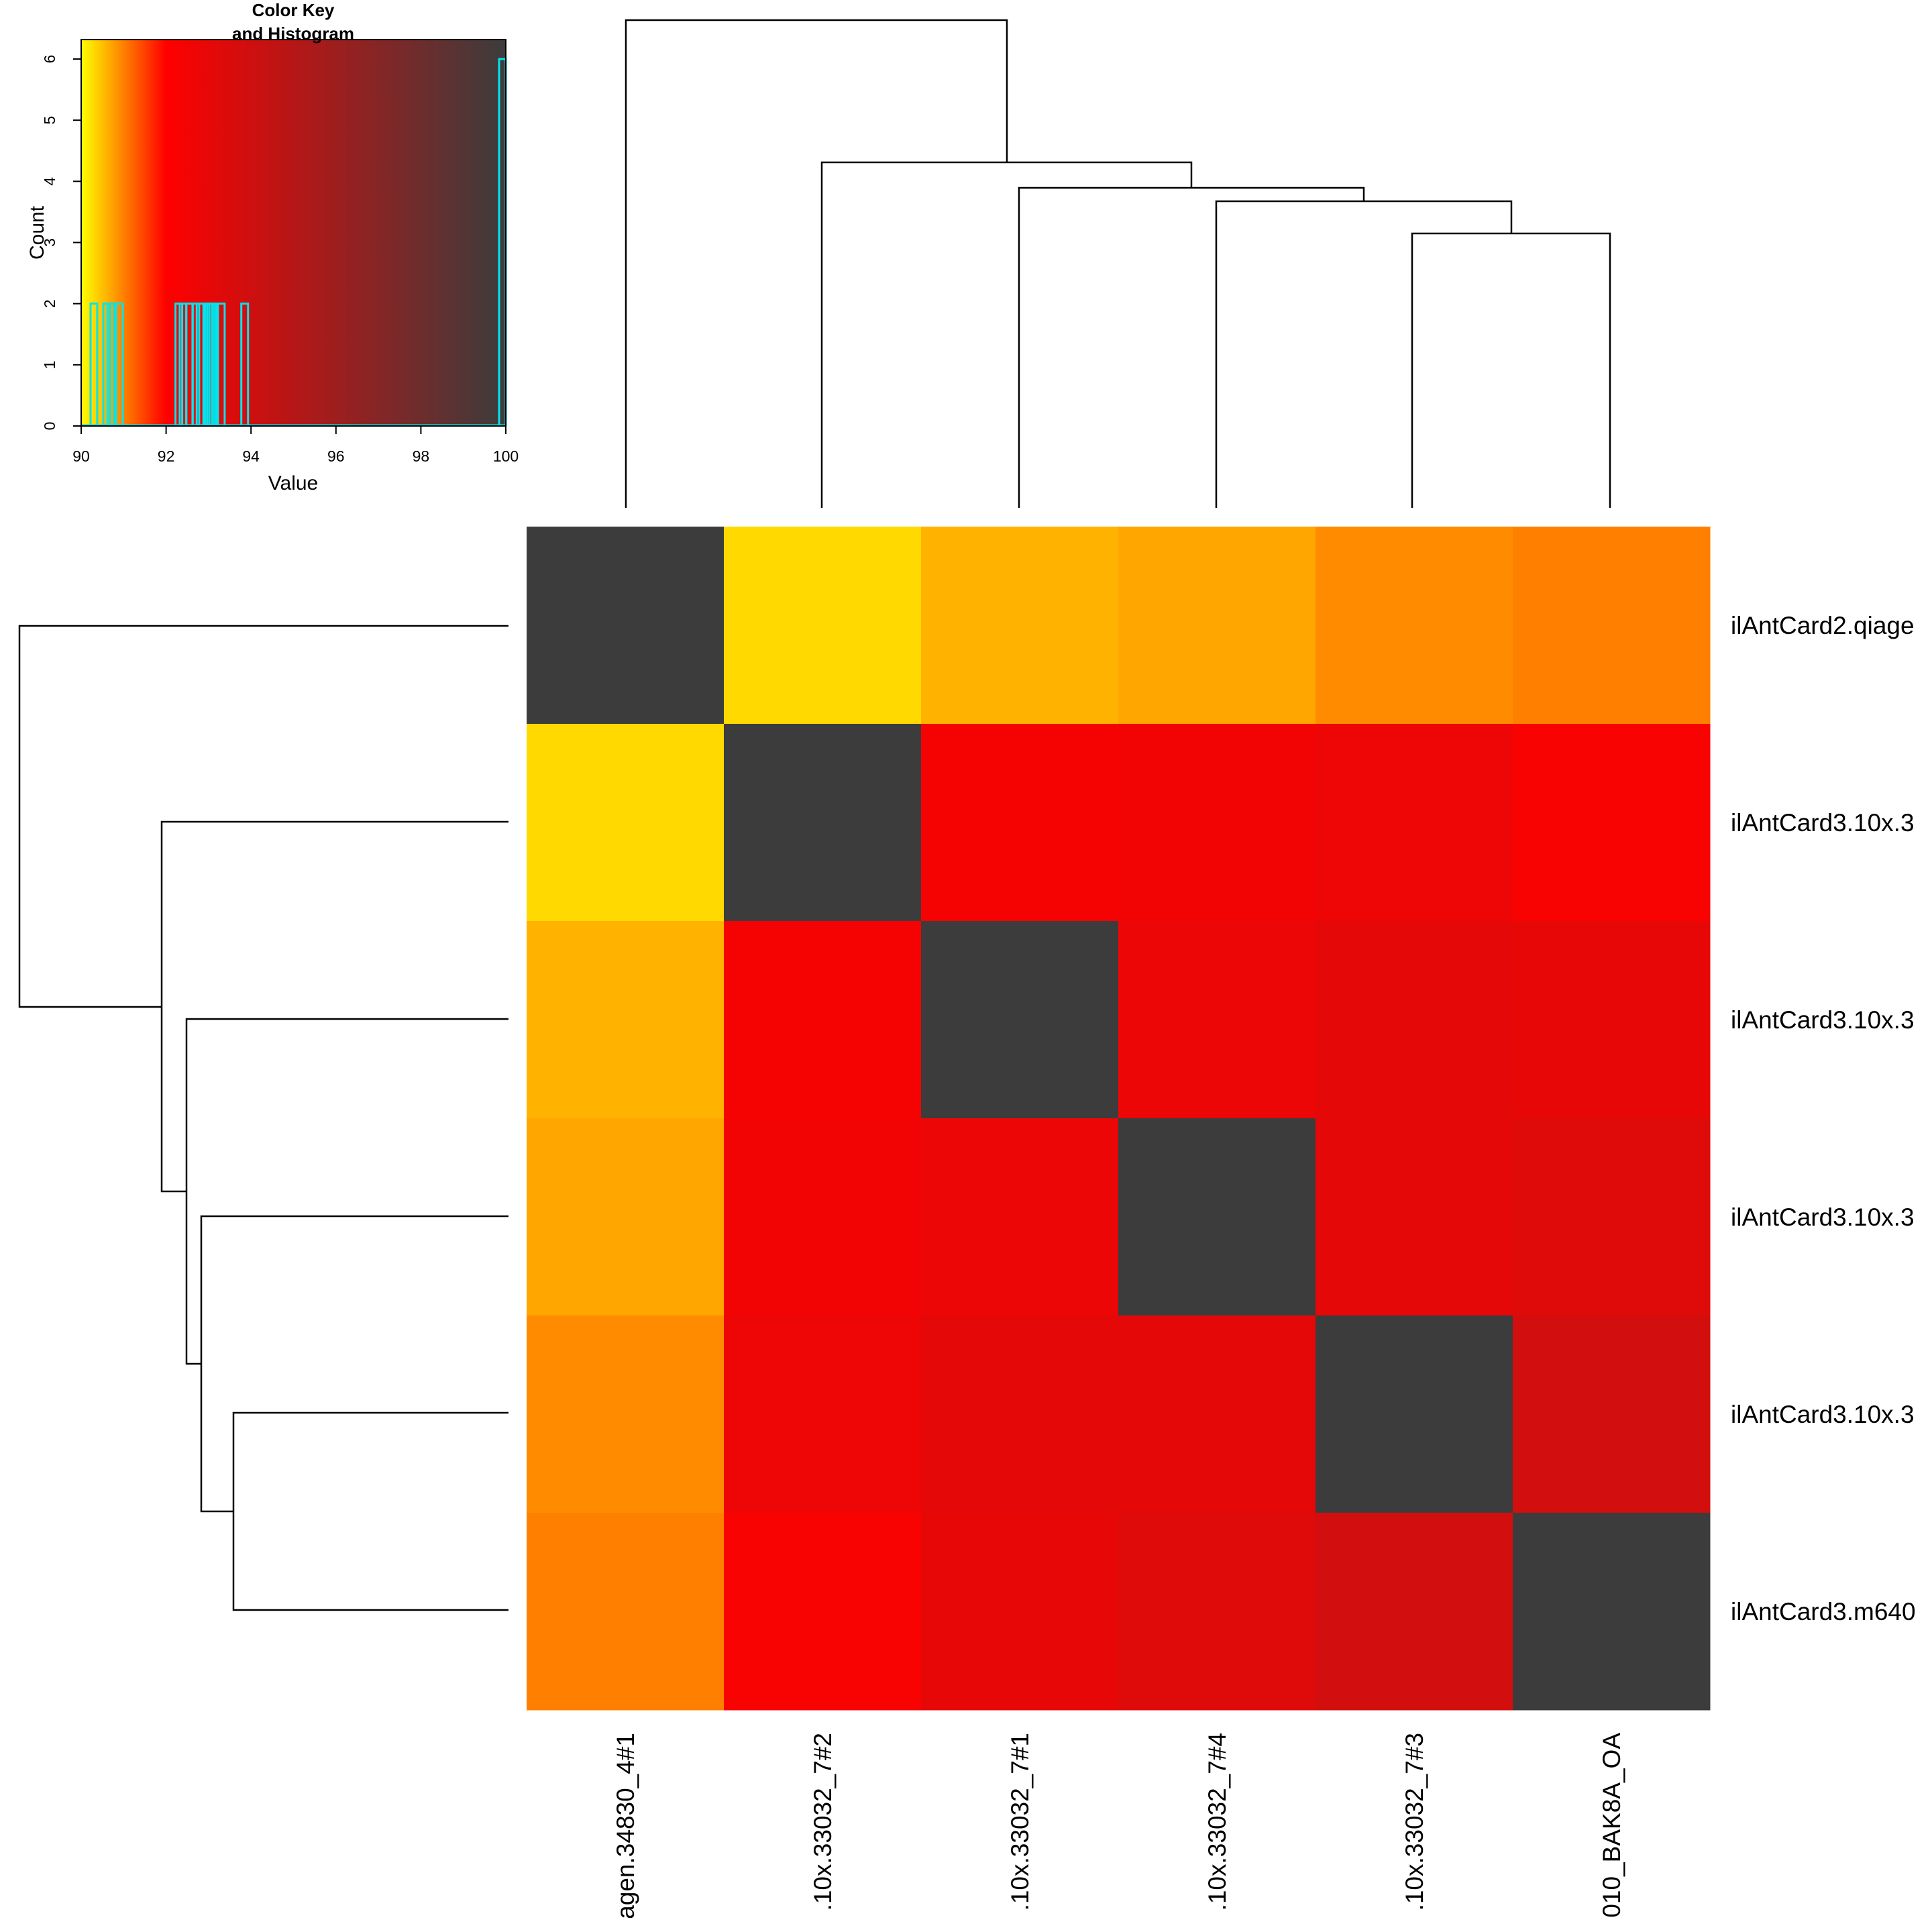 The image size is (1932, 1932). I want to click on color-key-y-tick-label-2: 1, so click(49, 364).